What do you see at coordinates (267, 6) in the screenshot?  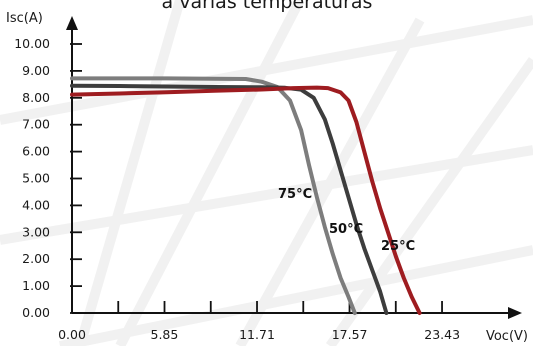 I see `chart-title: a varias temperaturas` at bounding box center [267, 6].